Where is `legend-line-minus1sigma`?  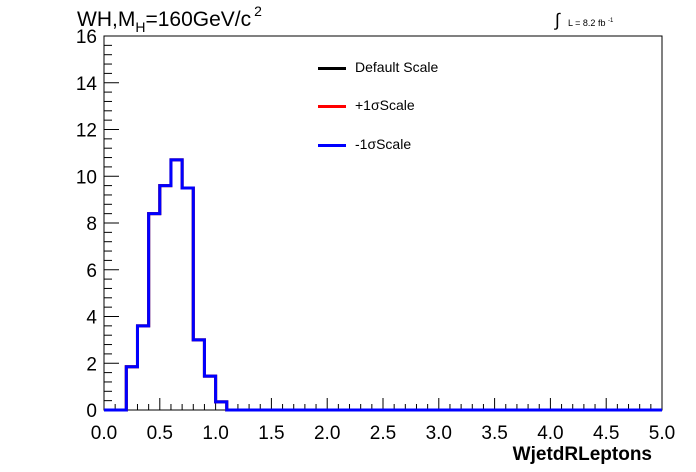
legend-line-minus1sigma is located at coordinates (332, 145).